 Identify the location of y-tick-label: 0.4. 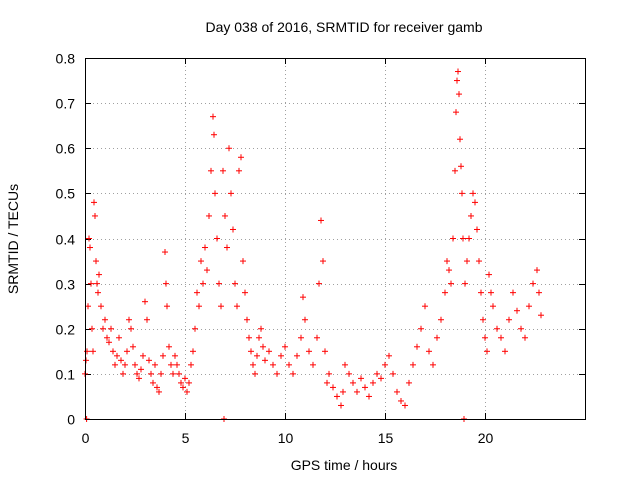
(66, 240).